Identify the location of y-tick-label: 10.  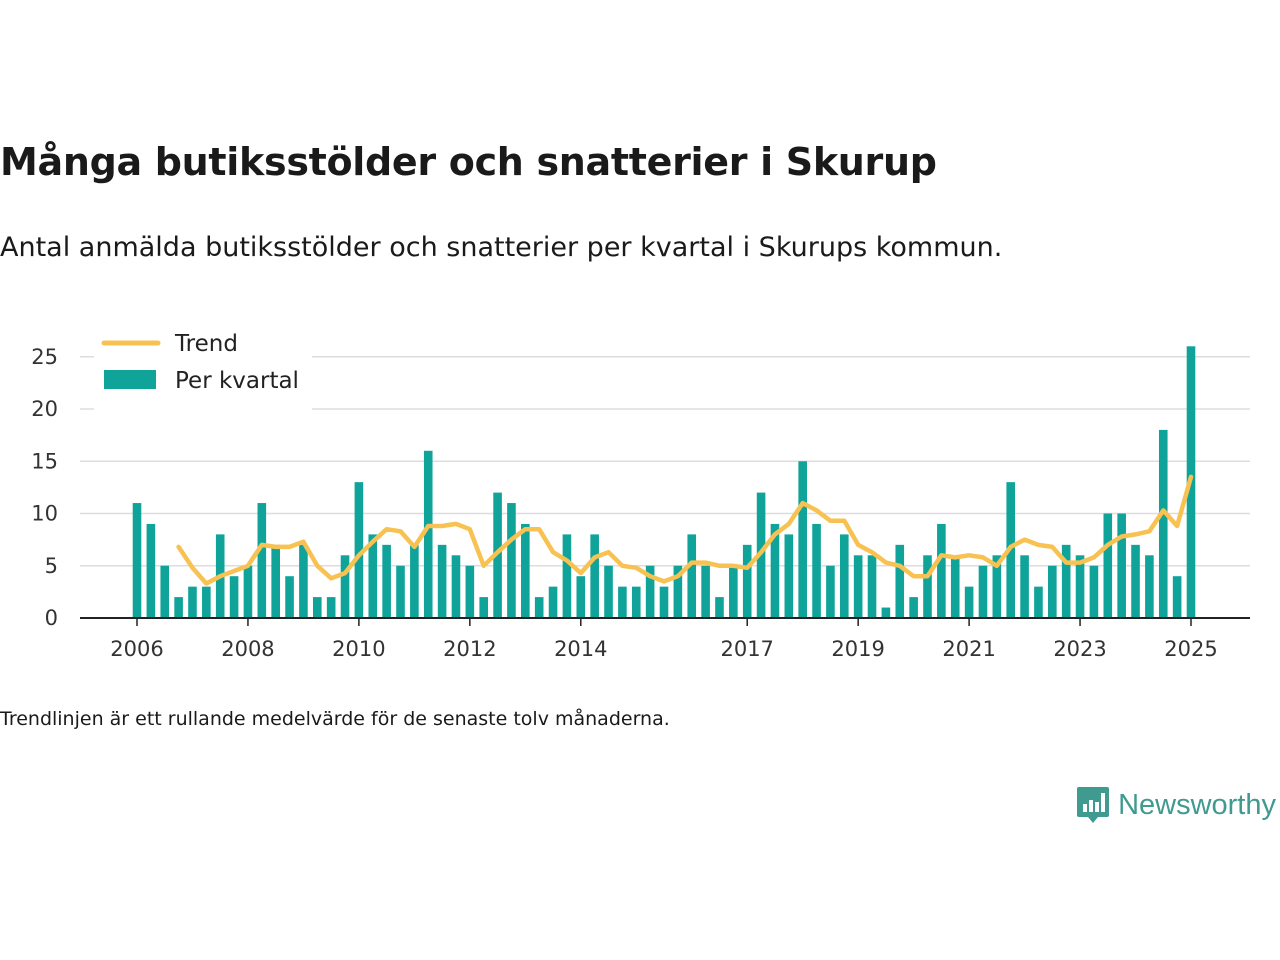
(44, 514).